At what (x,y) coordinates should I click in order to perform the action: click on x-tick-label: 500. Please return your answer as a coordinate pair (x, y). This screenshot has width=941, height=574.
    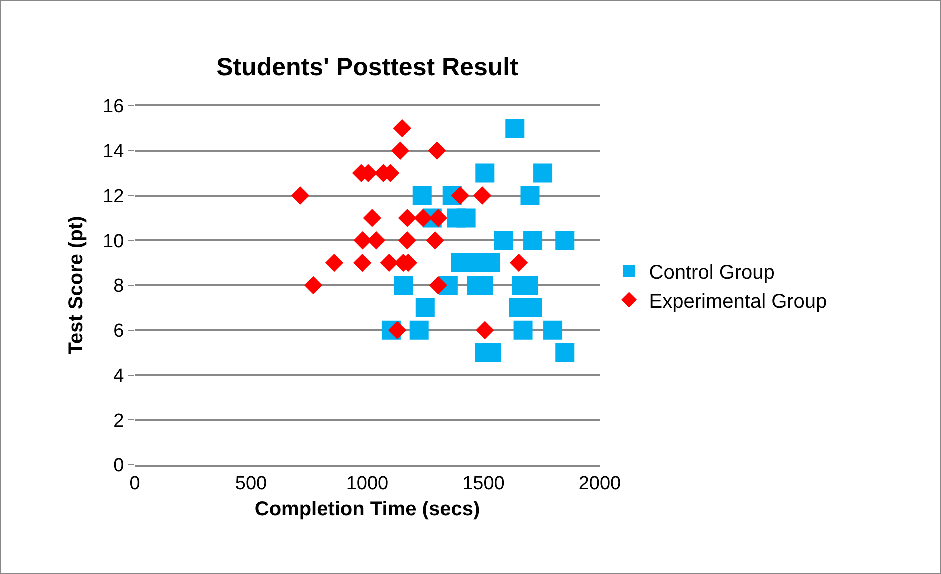
    Looking at the image, I should click on (251, 484).